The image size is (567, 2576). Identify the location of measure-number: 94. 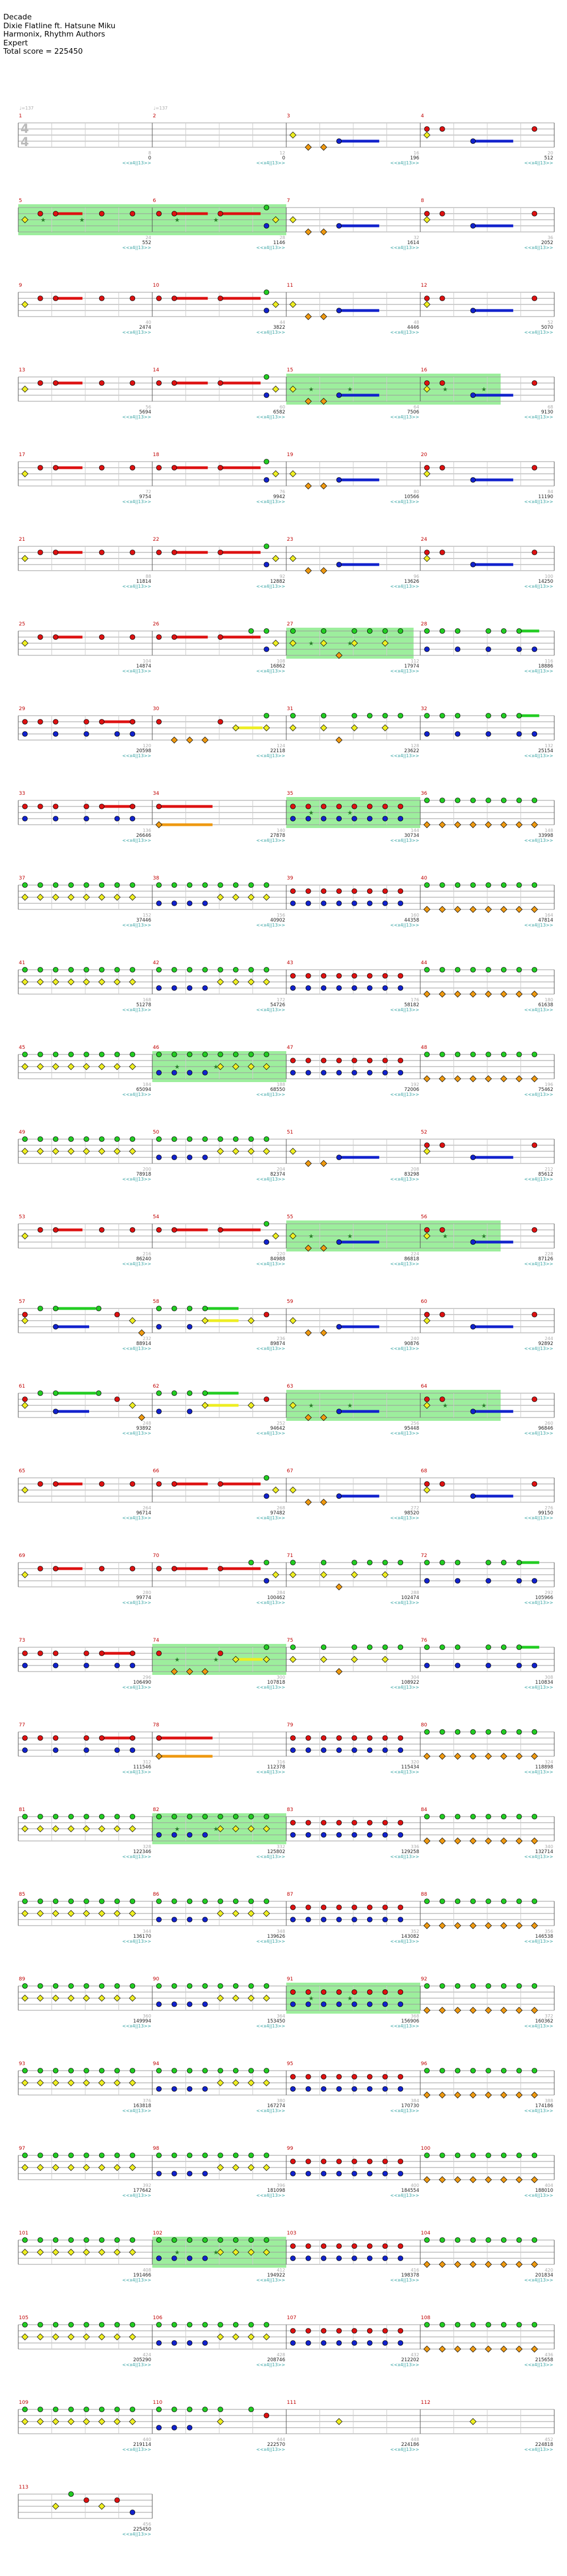
(156, 2064).